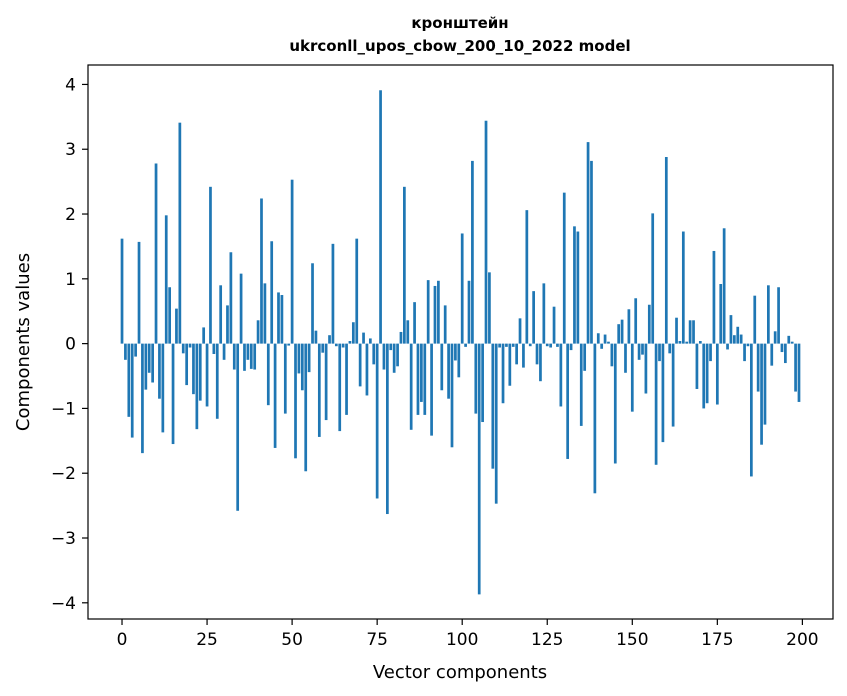 This screenshot has height=696, width=847. What do you see at coordinates (459, 46) in the screenshot?
I see `chart-subtitle: ukrconll_upos_cbow_200_10_2022 model` at bounding box center [459, 46].